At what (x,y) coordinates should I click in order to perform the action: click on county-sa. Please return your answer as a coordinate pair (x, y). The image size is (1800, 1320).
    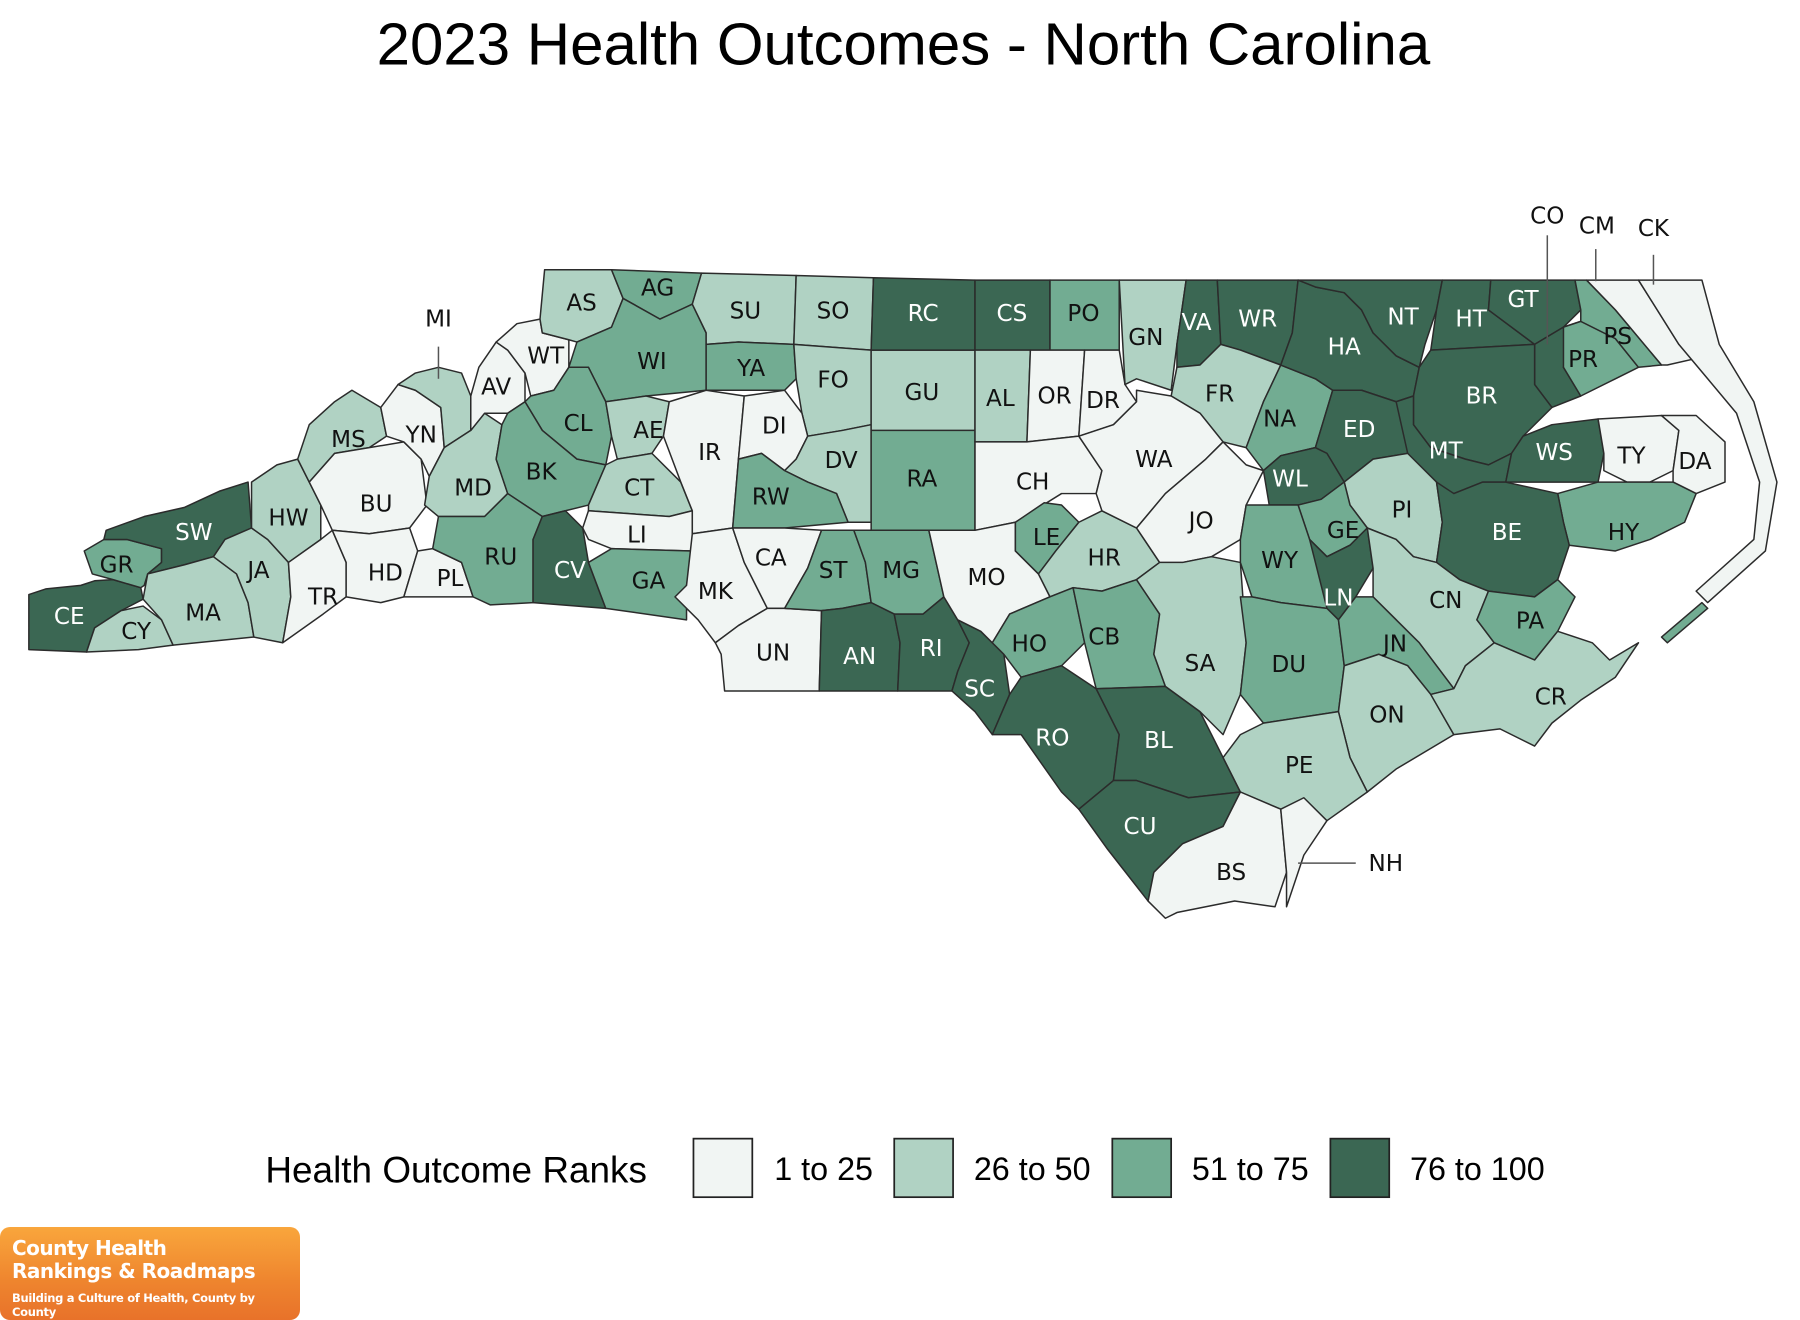
    Looking at the image, I should click on (1191, 645).